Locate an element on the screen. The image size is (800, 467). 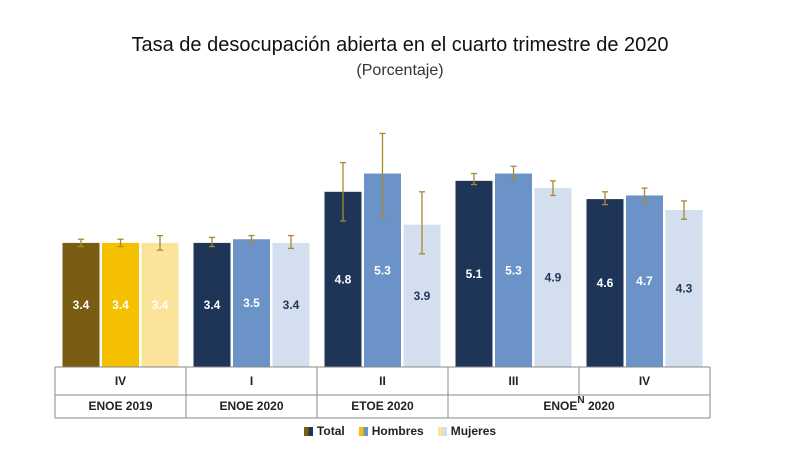
legend-swatch-mujeres is located at coordinates (442, 431).